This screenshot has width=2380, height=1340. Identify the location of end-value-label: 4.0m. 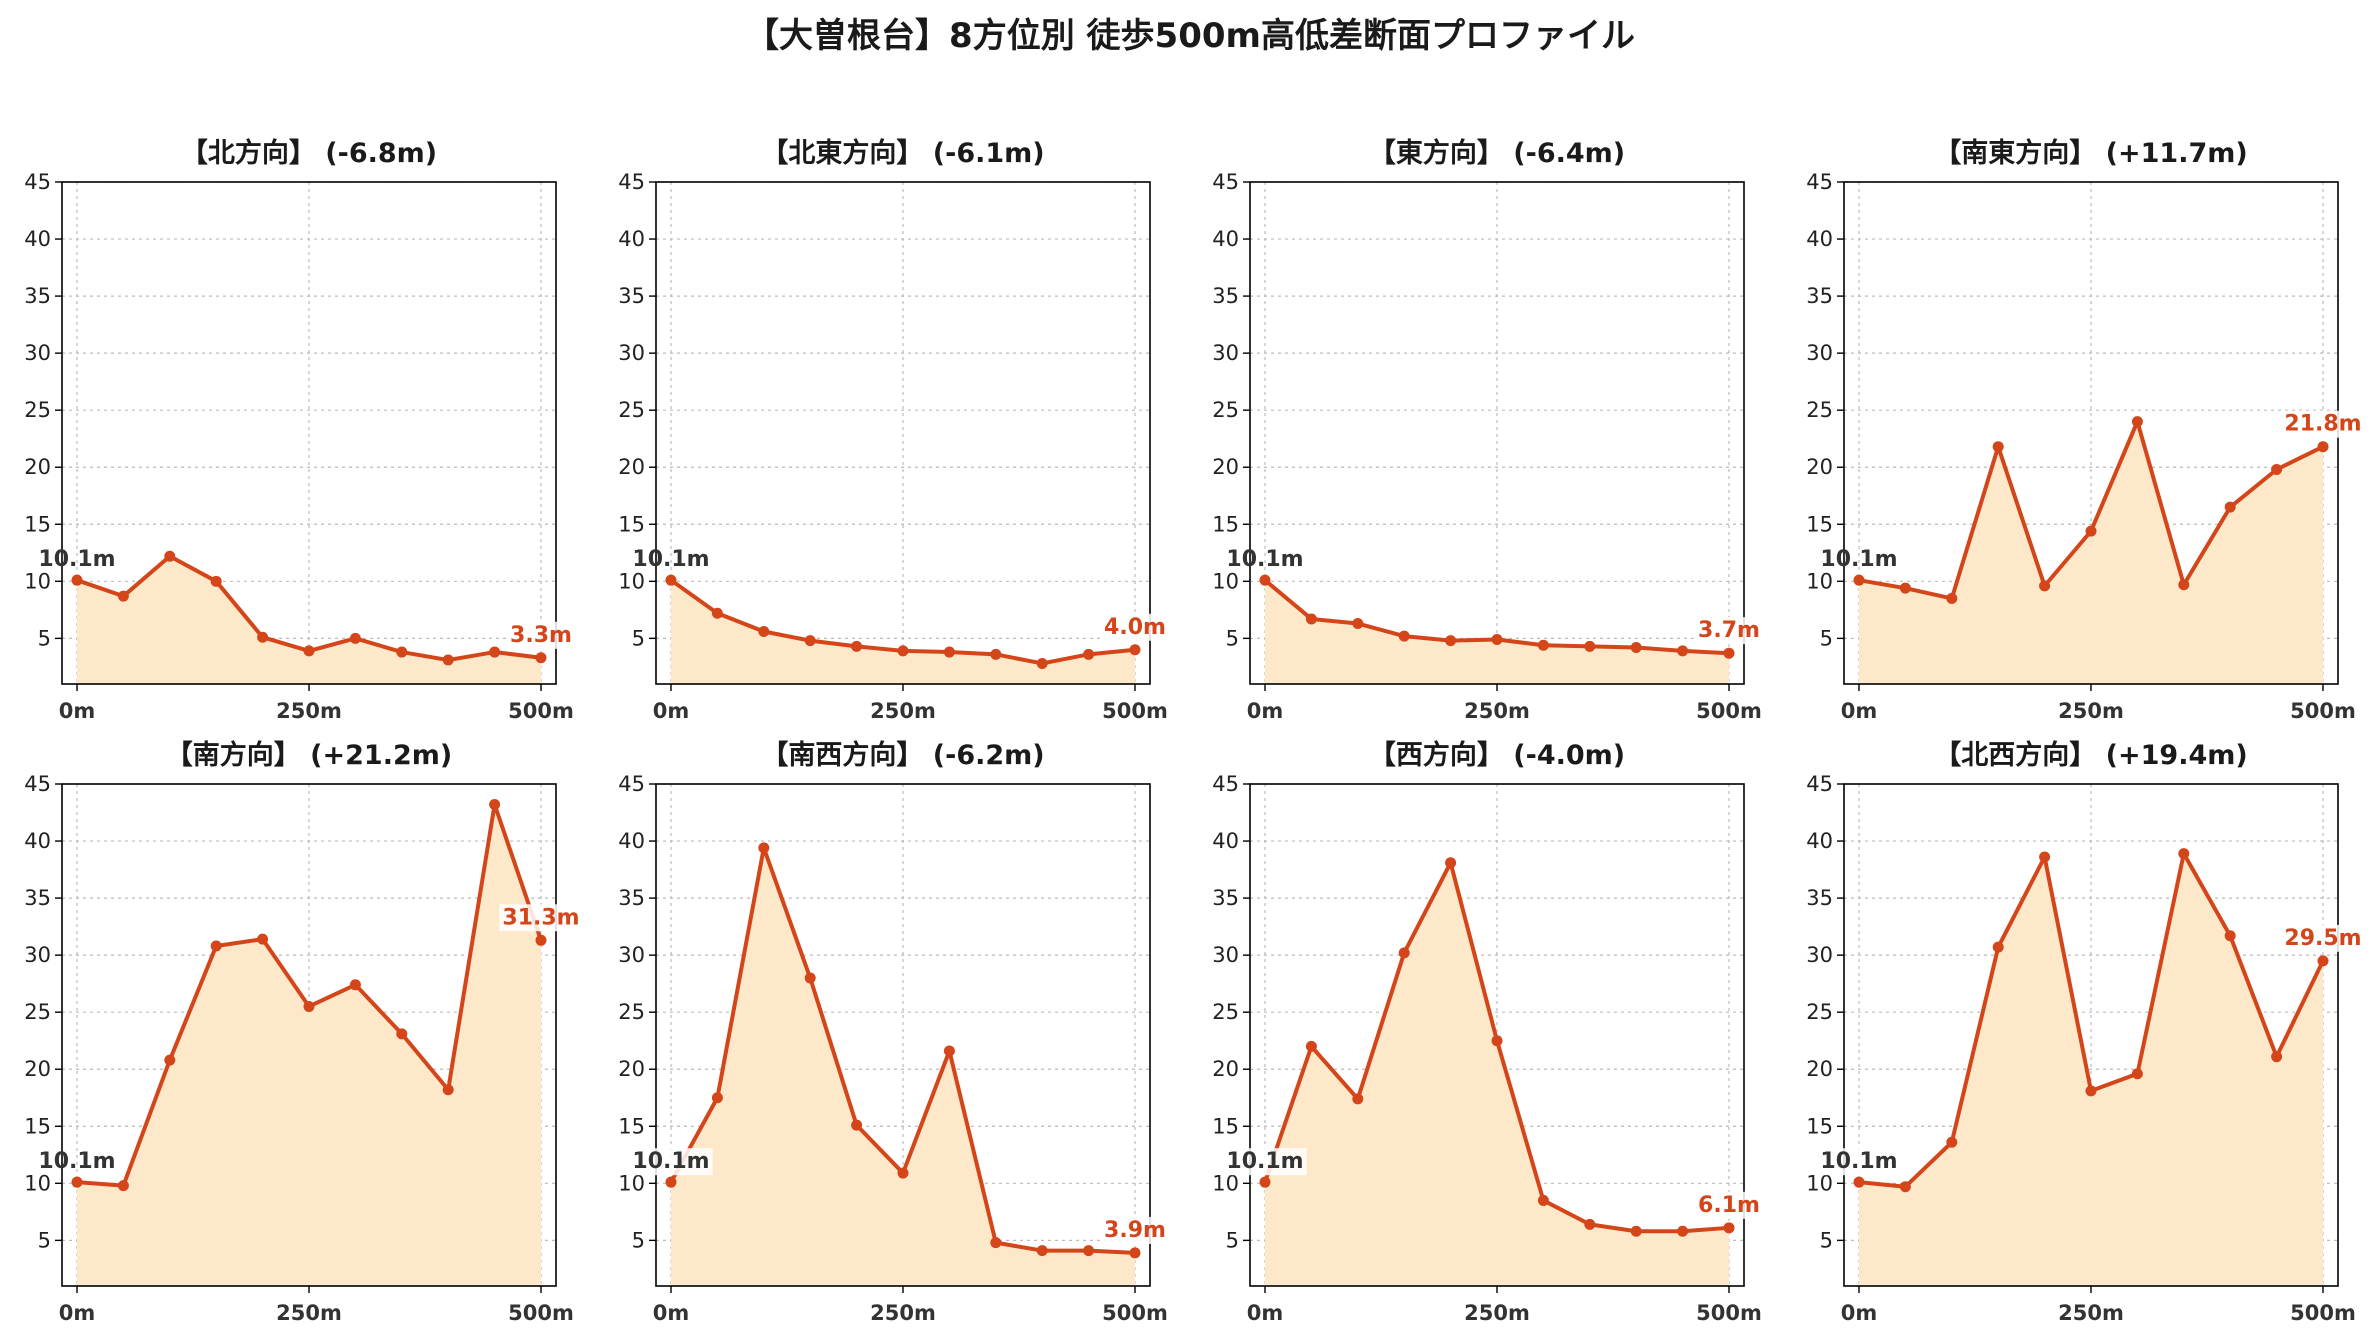
(1135, 627).